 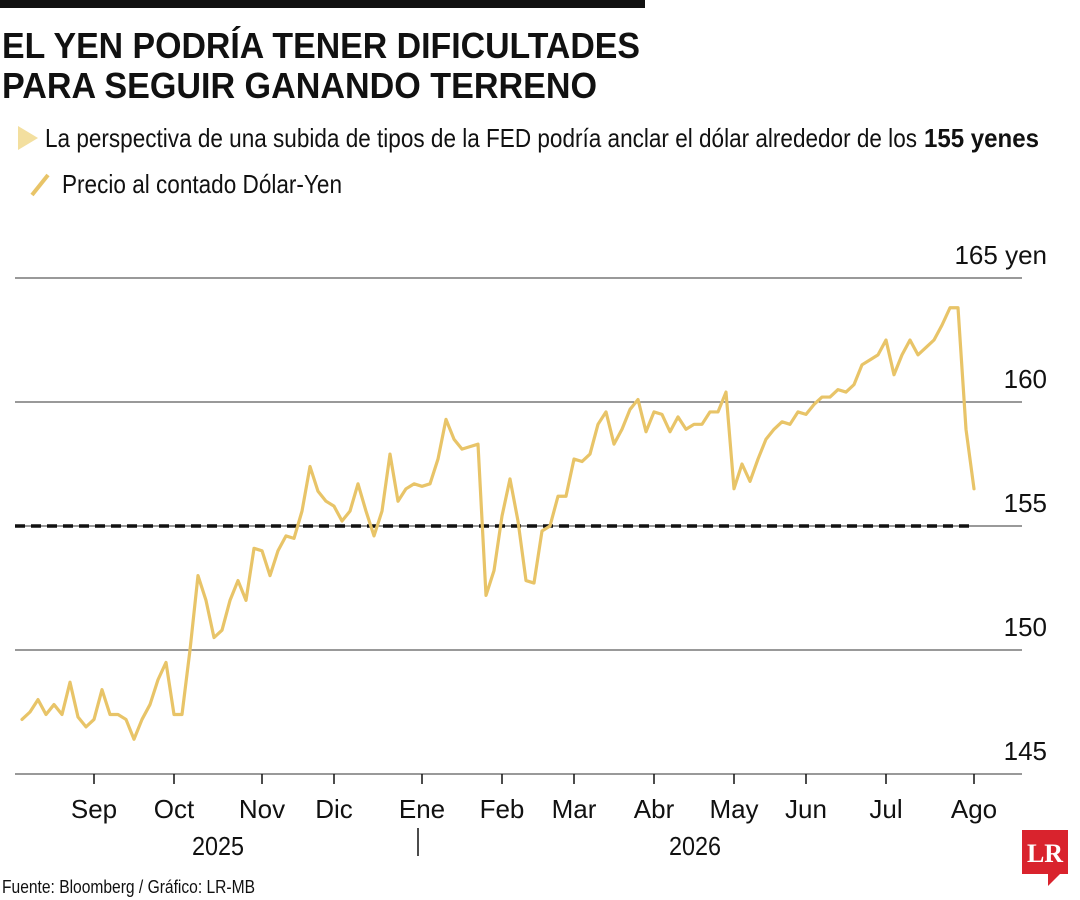 What do you see at coordinates (299, 85) in the screenshot?
I see `chart-title: PARA SEGUIR GANANDO TERRENO` at bounding box center [299, 85].